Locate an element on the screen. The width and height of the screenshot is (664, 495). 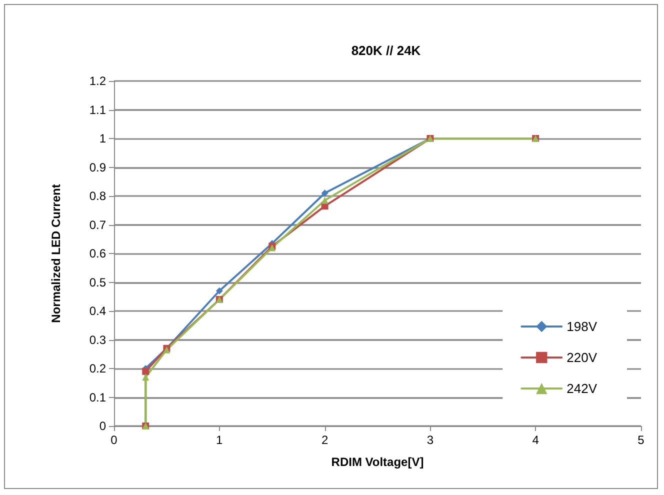
y-tick-label: 0.9 is located at coordinates (97, 167).